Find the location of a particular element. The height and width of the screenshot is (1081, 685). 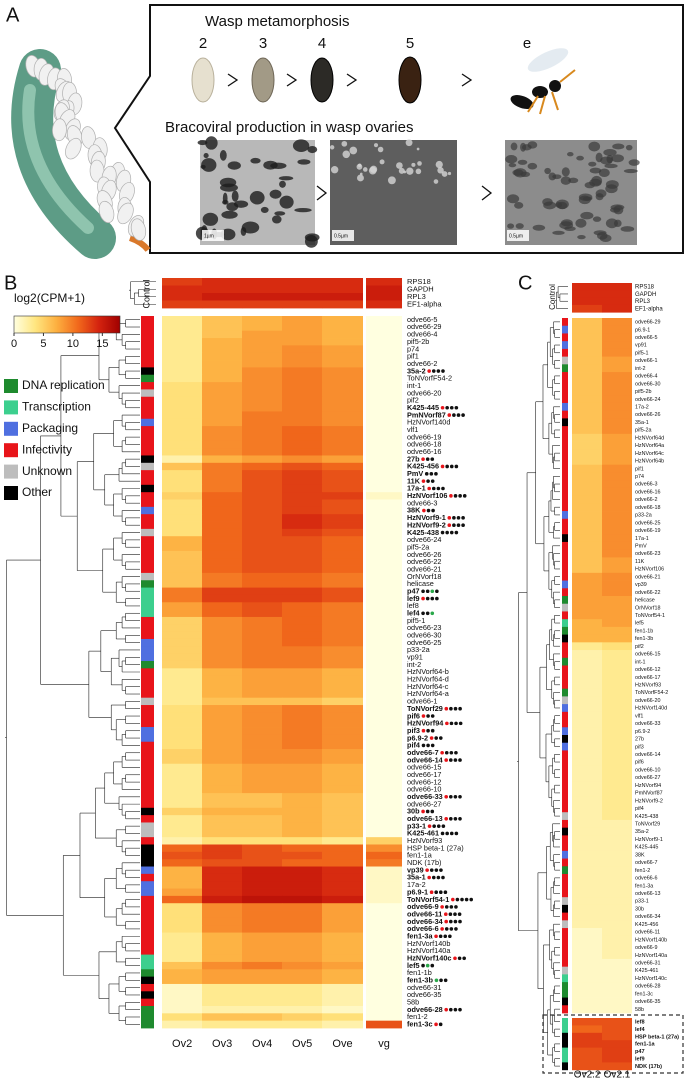

column-label: Ov5 is located at coordinates (302, 1044).